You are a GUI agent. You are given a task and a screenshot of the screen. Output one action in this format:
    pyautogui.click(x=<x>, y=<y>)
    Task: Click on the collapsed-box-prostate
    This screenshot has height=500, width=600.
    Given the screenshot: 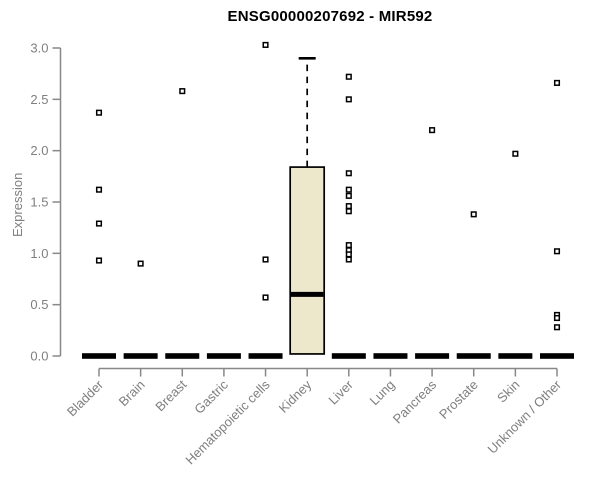 What is the action you would take?
    pyautogui.click(x=473, y=356)
    